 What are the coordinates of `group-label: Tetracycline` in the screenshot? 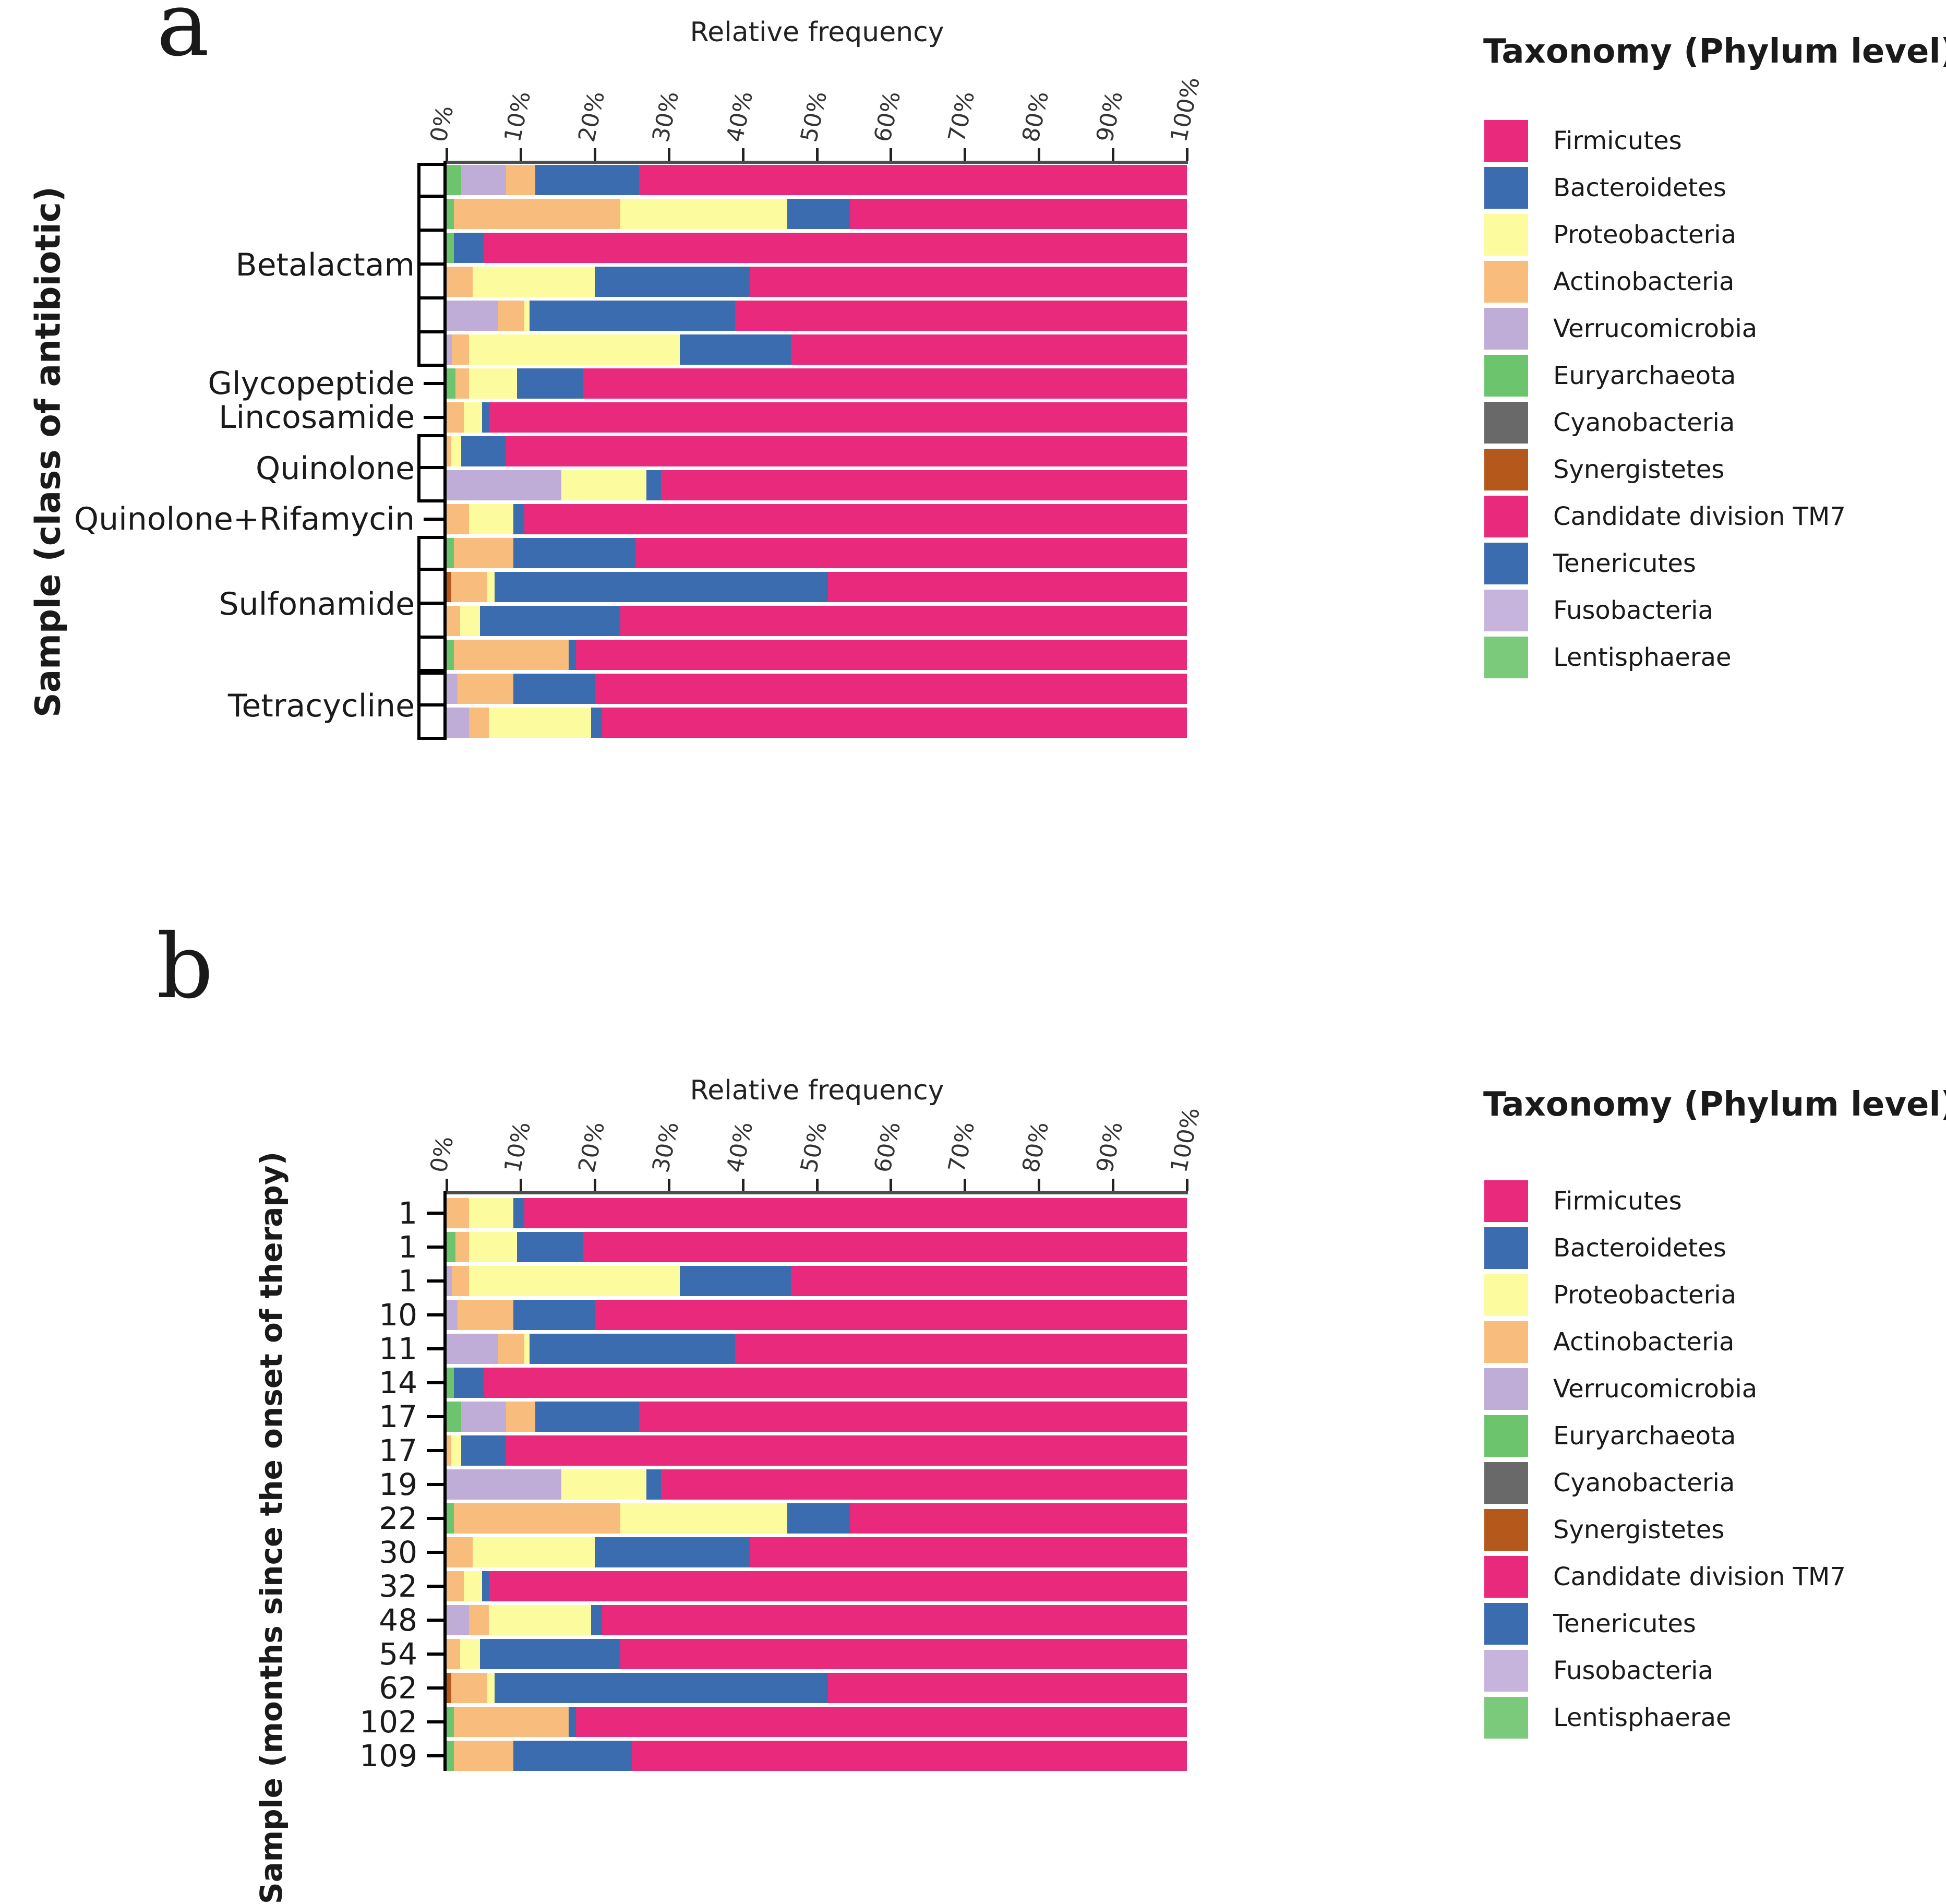 It's located at (321, 705).